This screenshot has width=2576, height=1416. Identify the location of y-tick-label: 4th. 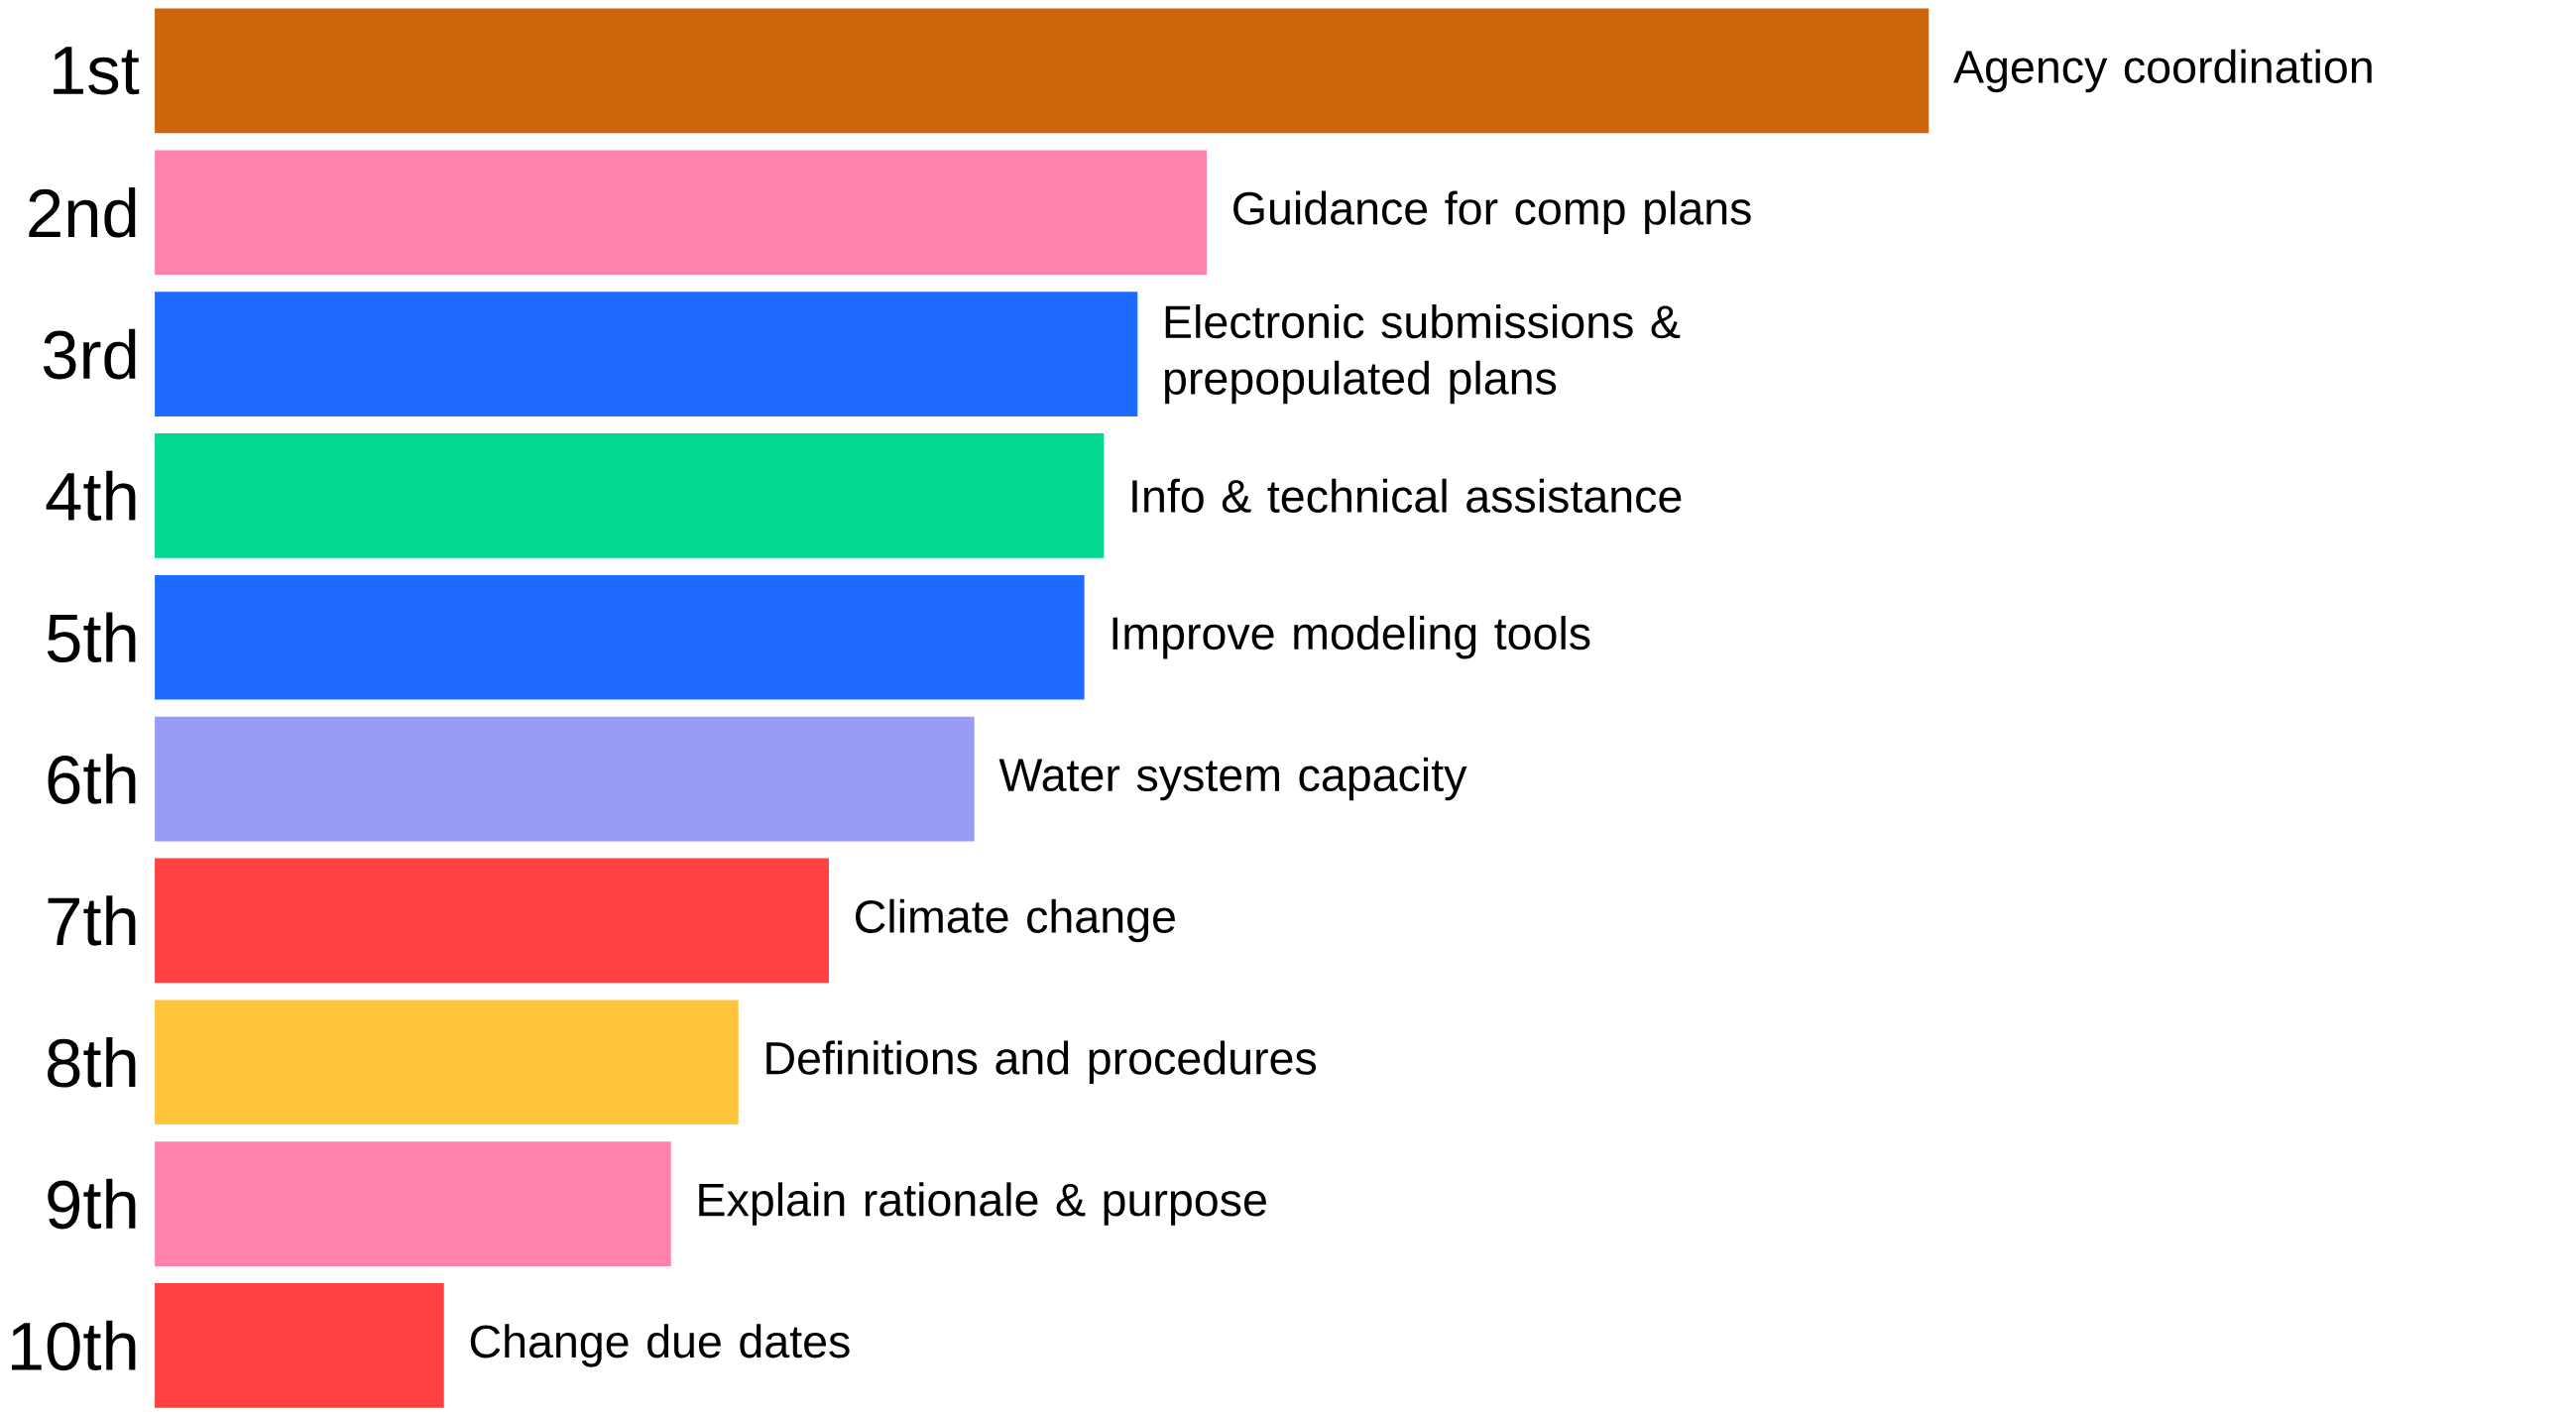
(91, 495).